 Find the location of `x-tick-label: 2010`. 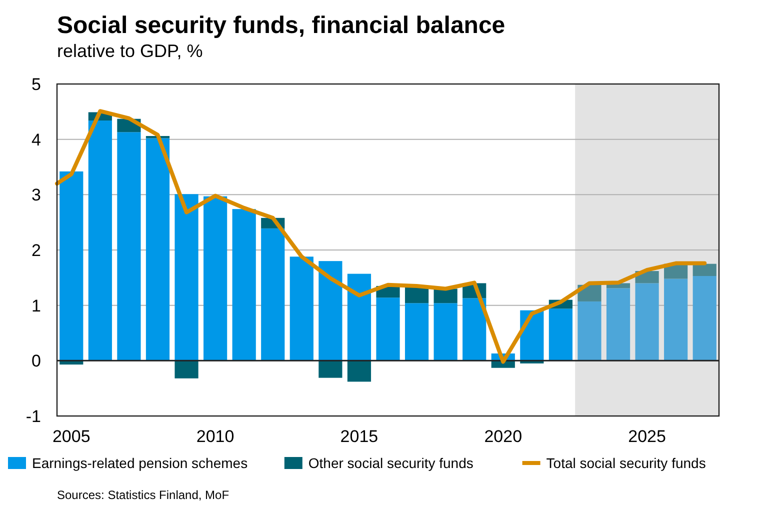

x-tick-label: 2010 is located at coordinates (215, 436).